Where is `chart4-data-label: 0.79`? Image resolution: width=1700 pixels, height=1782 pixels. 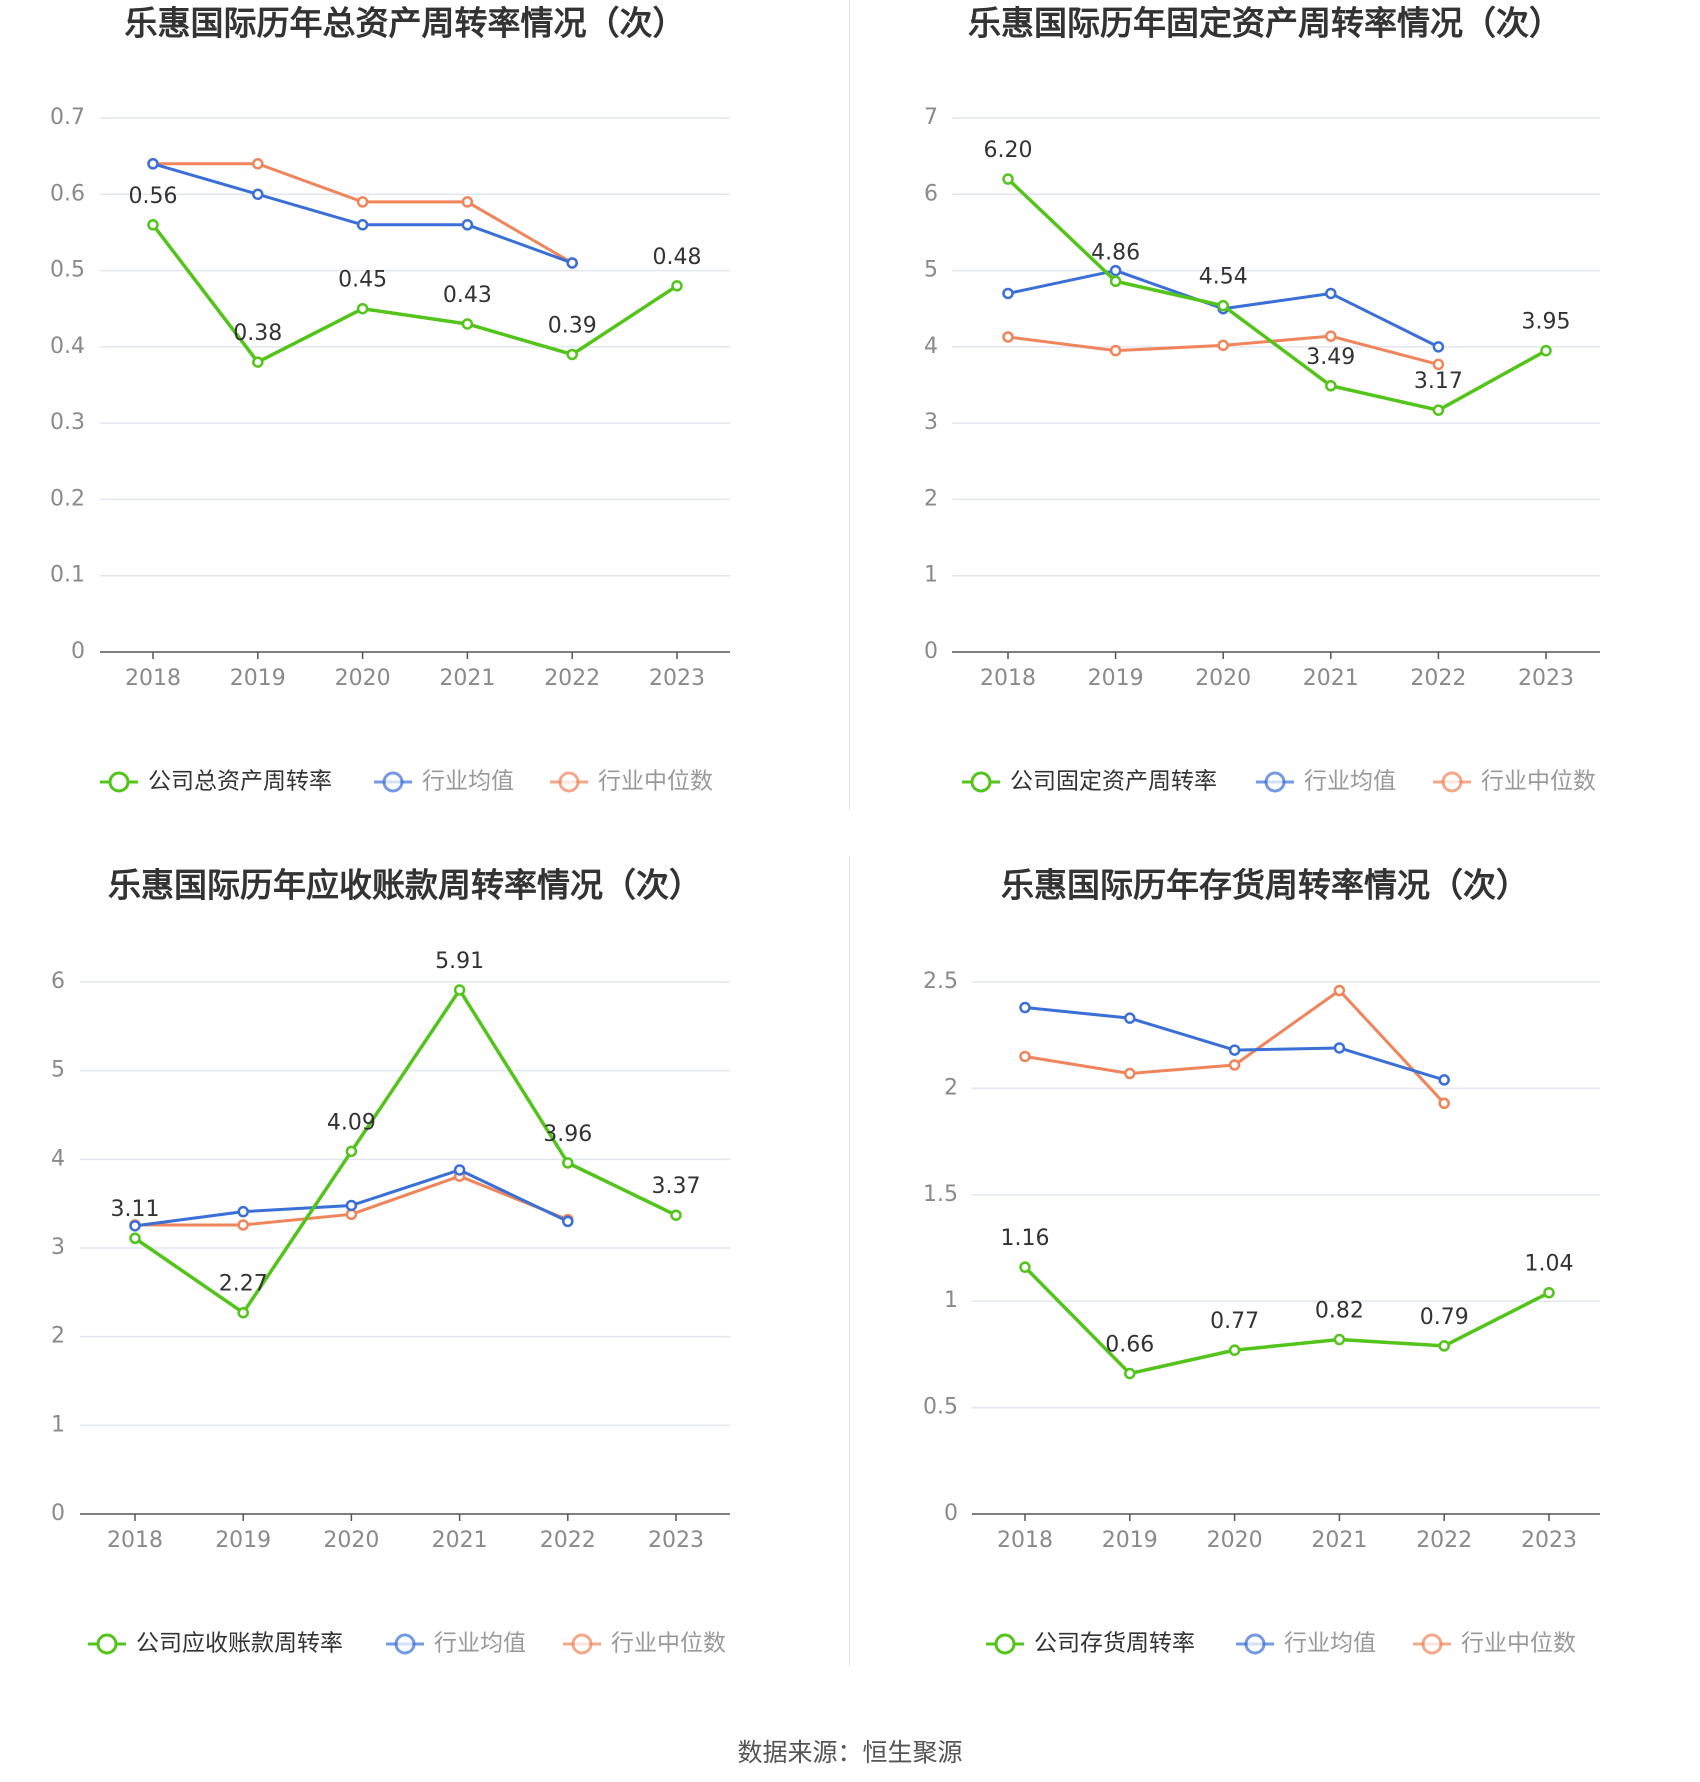
chart4-data-label: 0.79 is located at coordinates (1444, 1317).